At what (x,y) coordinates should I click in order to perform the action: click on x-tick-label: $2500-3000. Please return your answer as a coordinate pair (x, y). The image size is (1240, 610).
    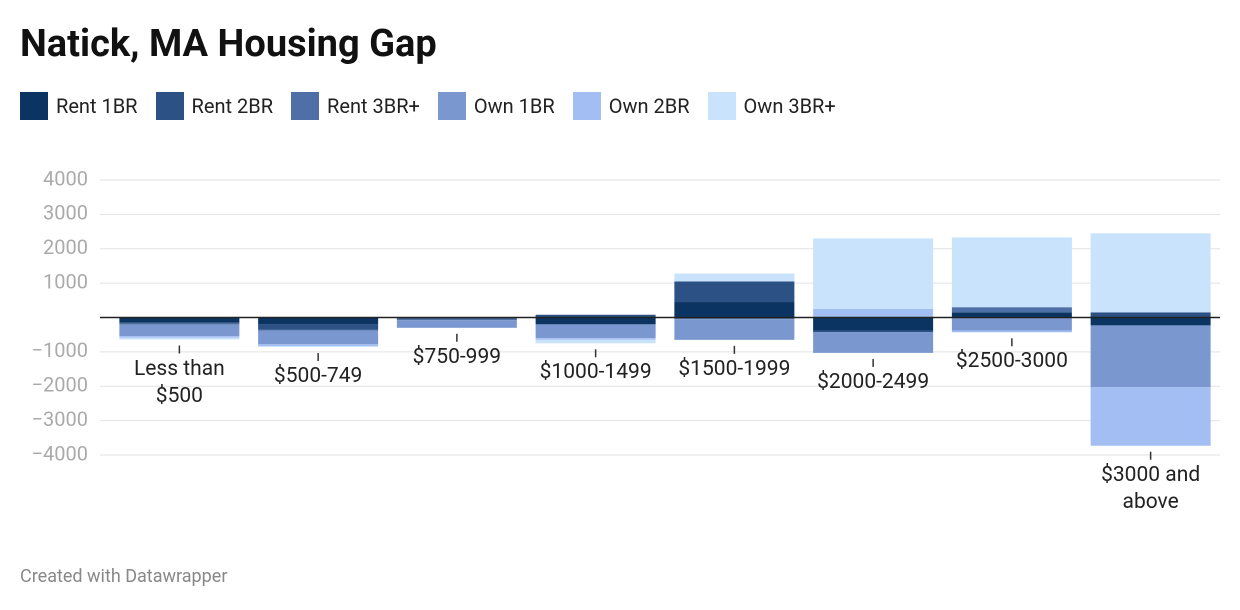
    Looking at the image, I should click on (1011, 361).